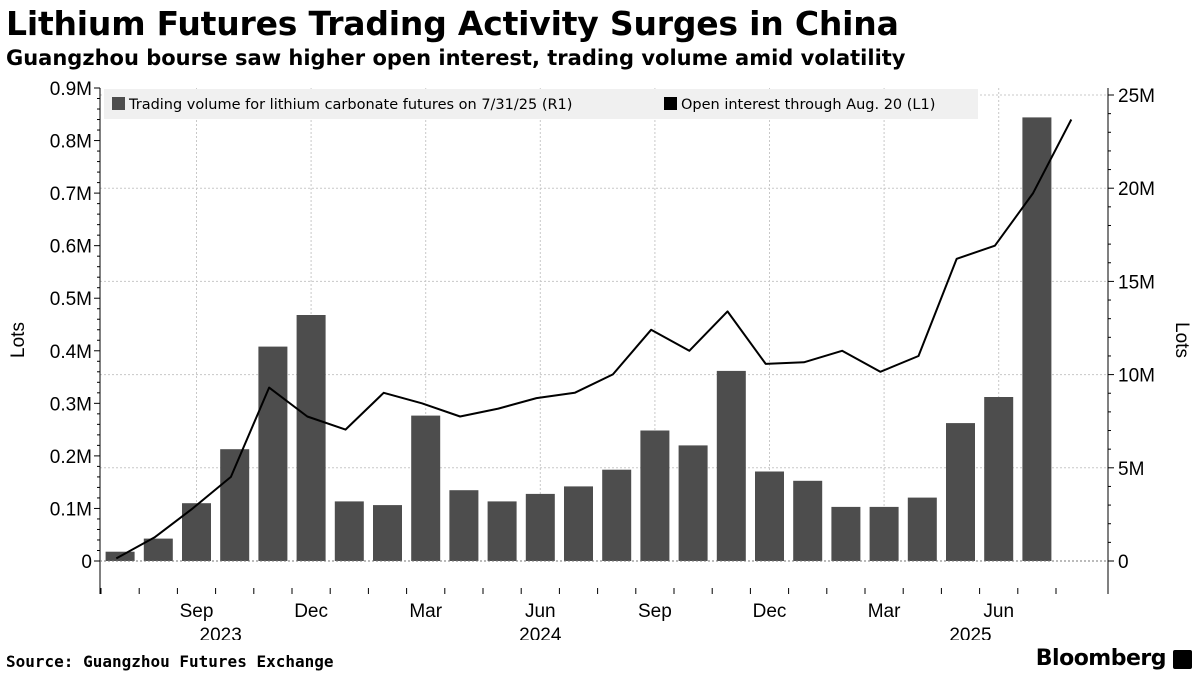  Describe the element at coordinates (670, 103) in the screenshot. I see `legend-swatch-open-interest` at that location.